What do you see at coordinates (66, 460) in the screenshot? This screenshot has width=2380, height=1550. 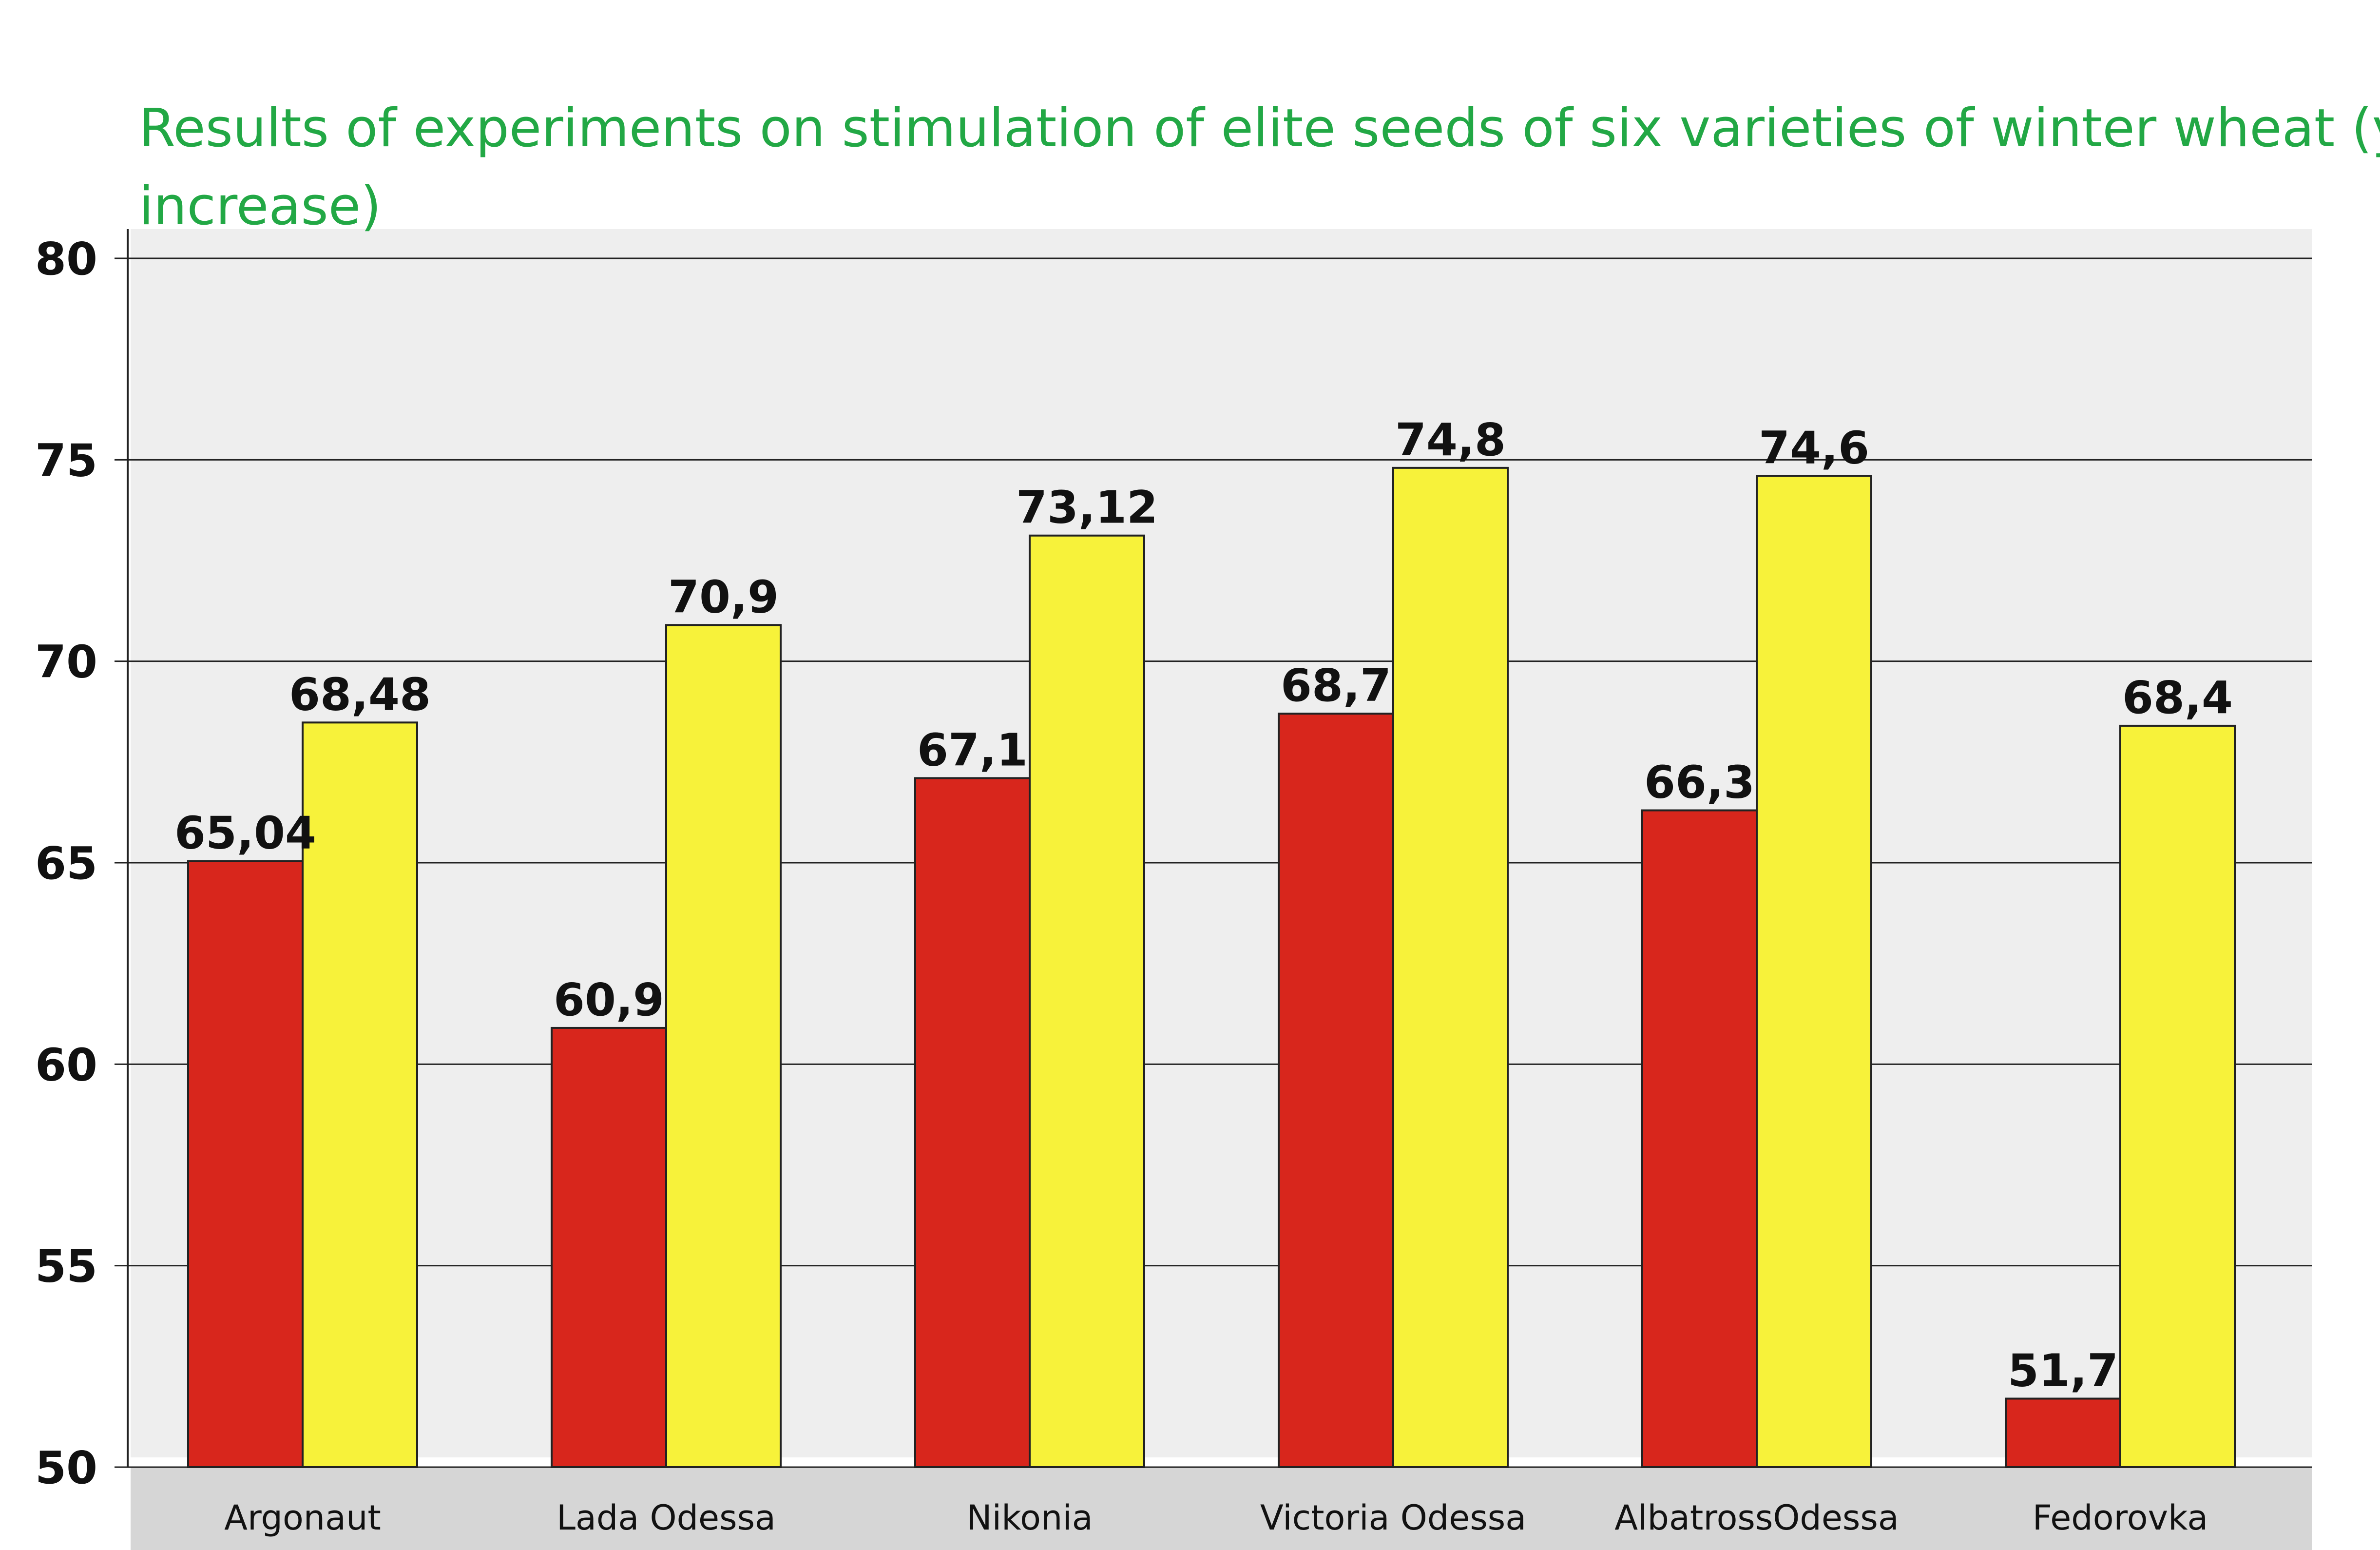 I see `y-tick-75: 75` at bounding box center [66, 460].